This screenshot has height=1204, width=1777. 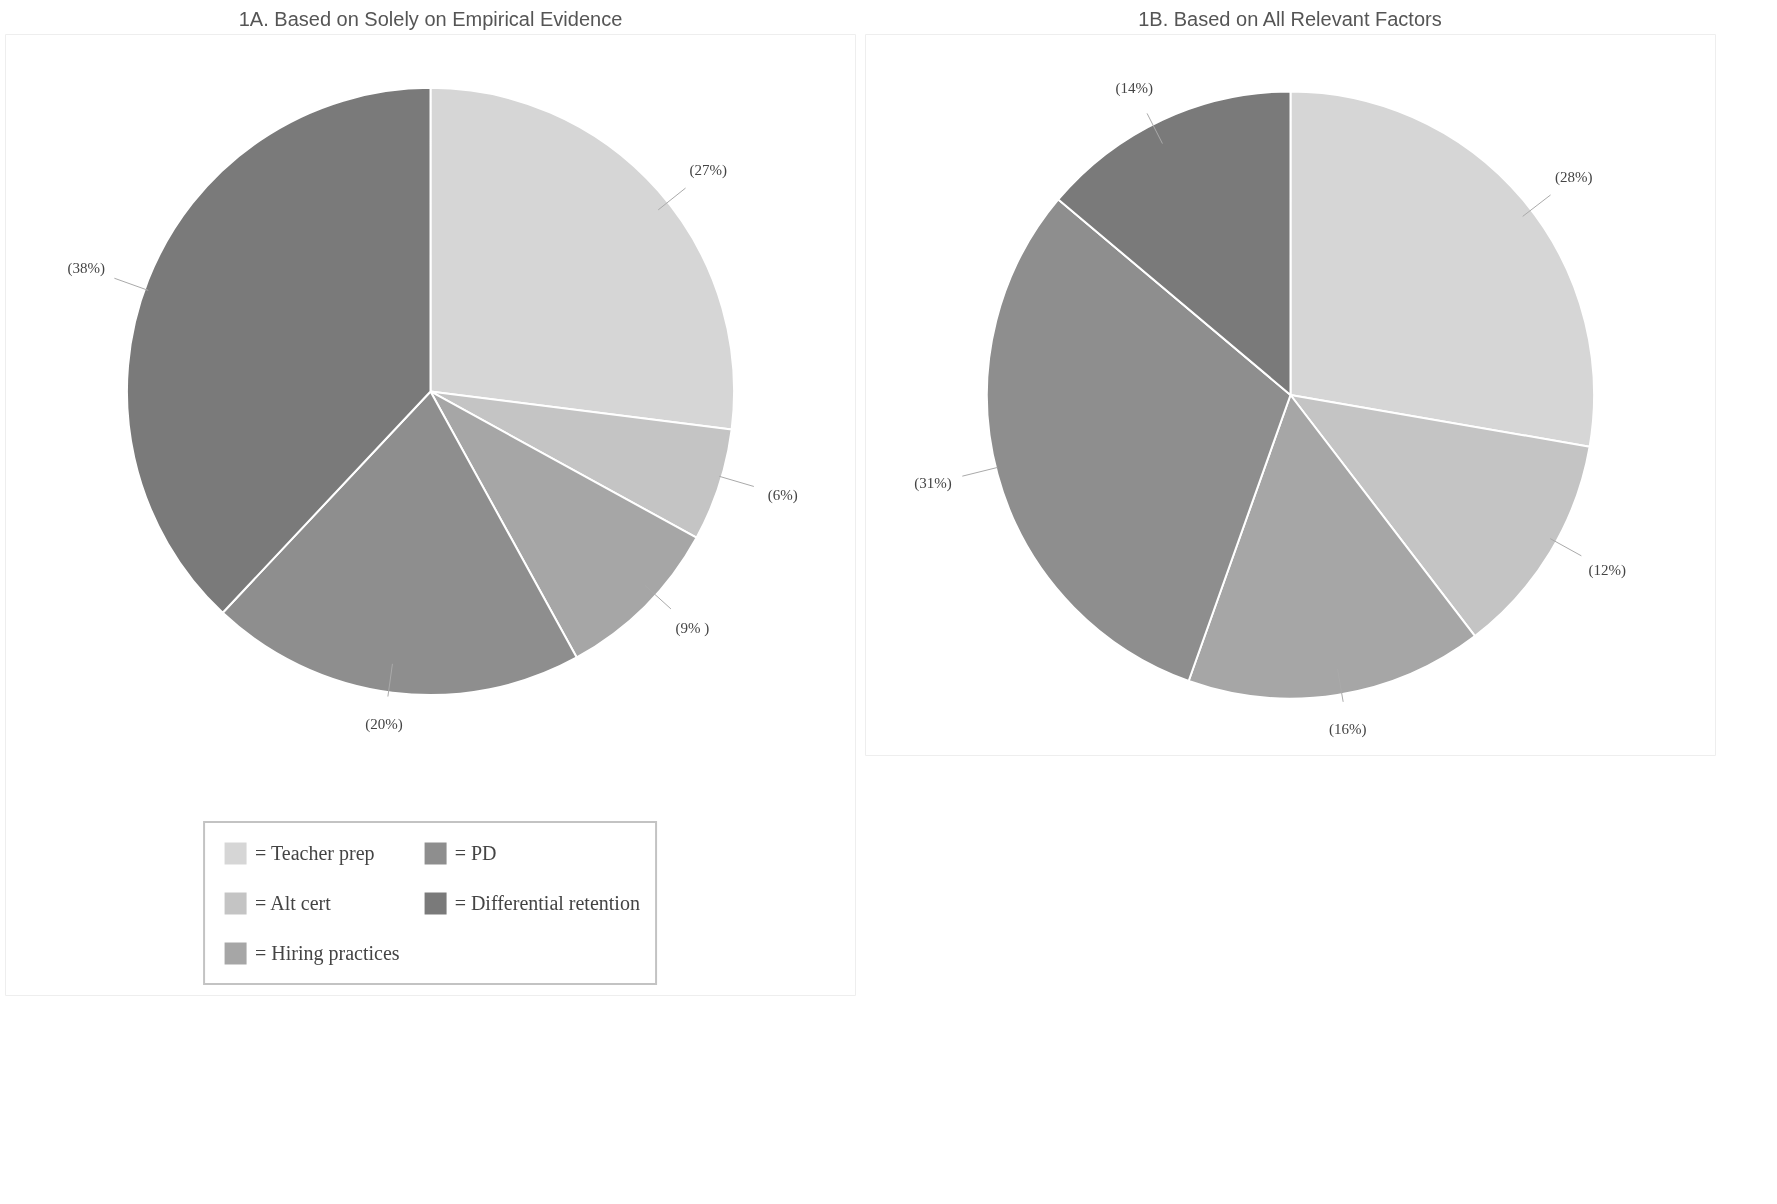 I want to click on data-label: (6%), so click(x=782, y=495).